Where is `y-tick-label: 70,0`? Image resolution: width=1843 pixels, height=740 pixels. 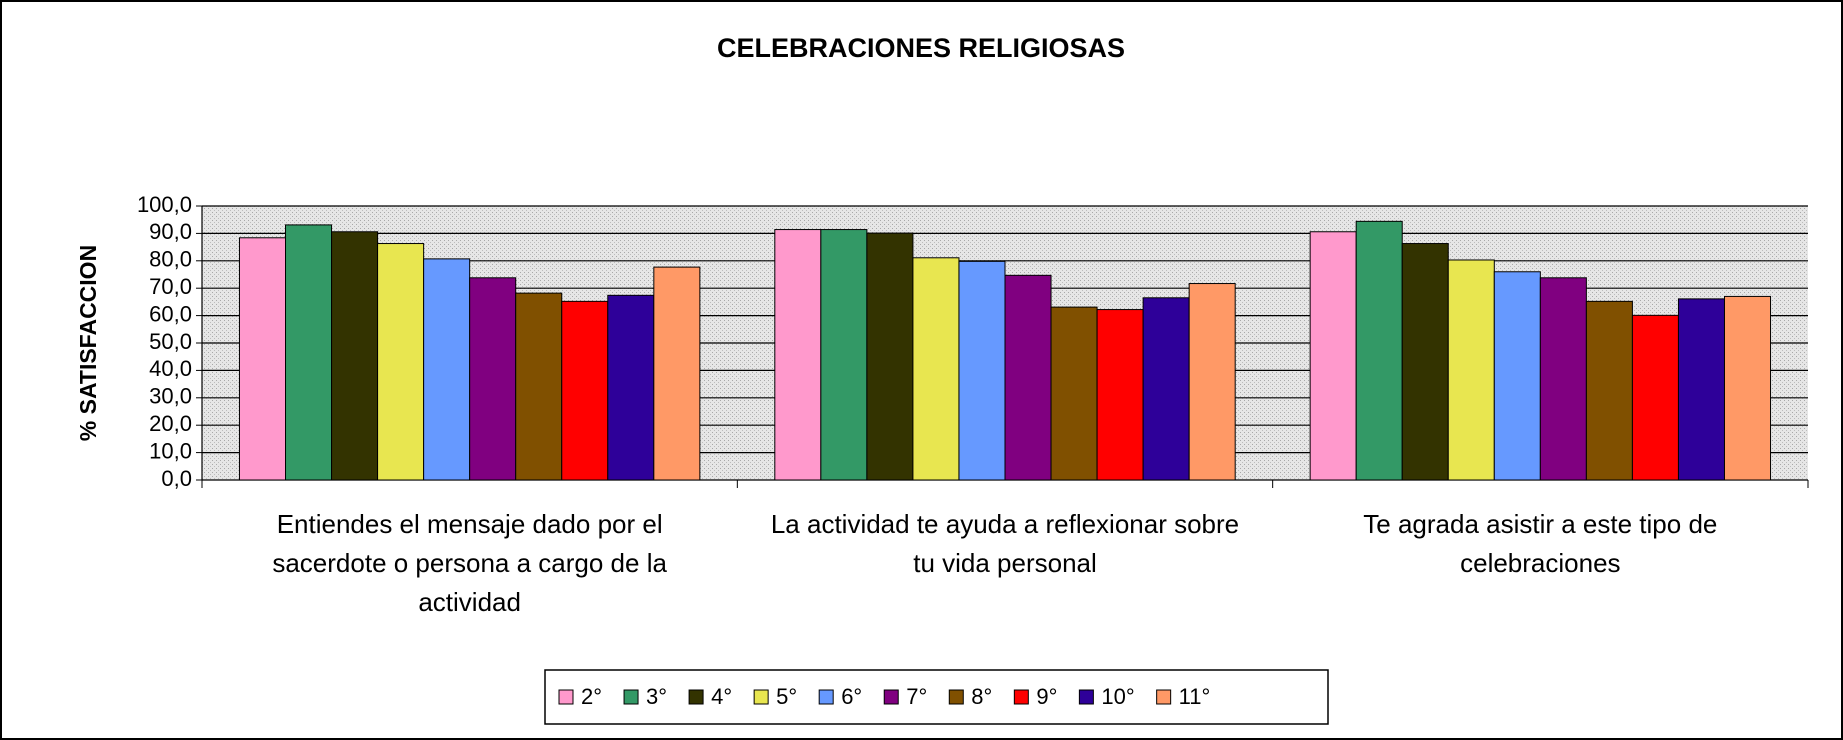
y-tick-label: 70,0 is located at coordinates (170, 286).